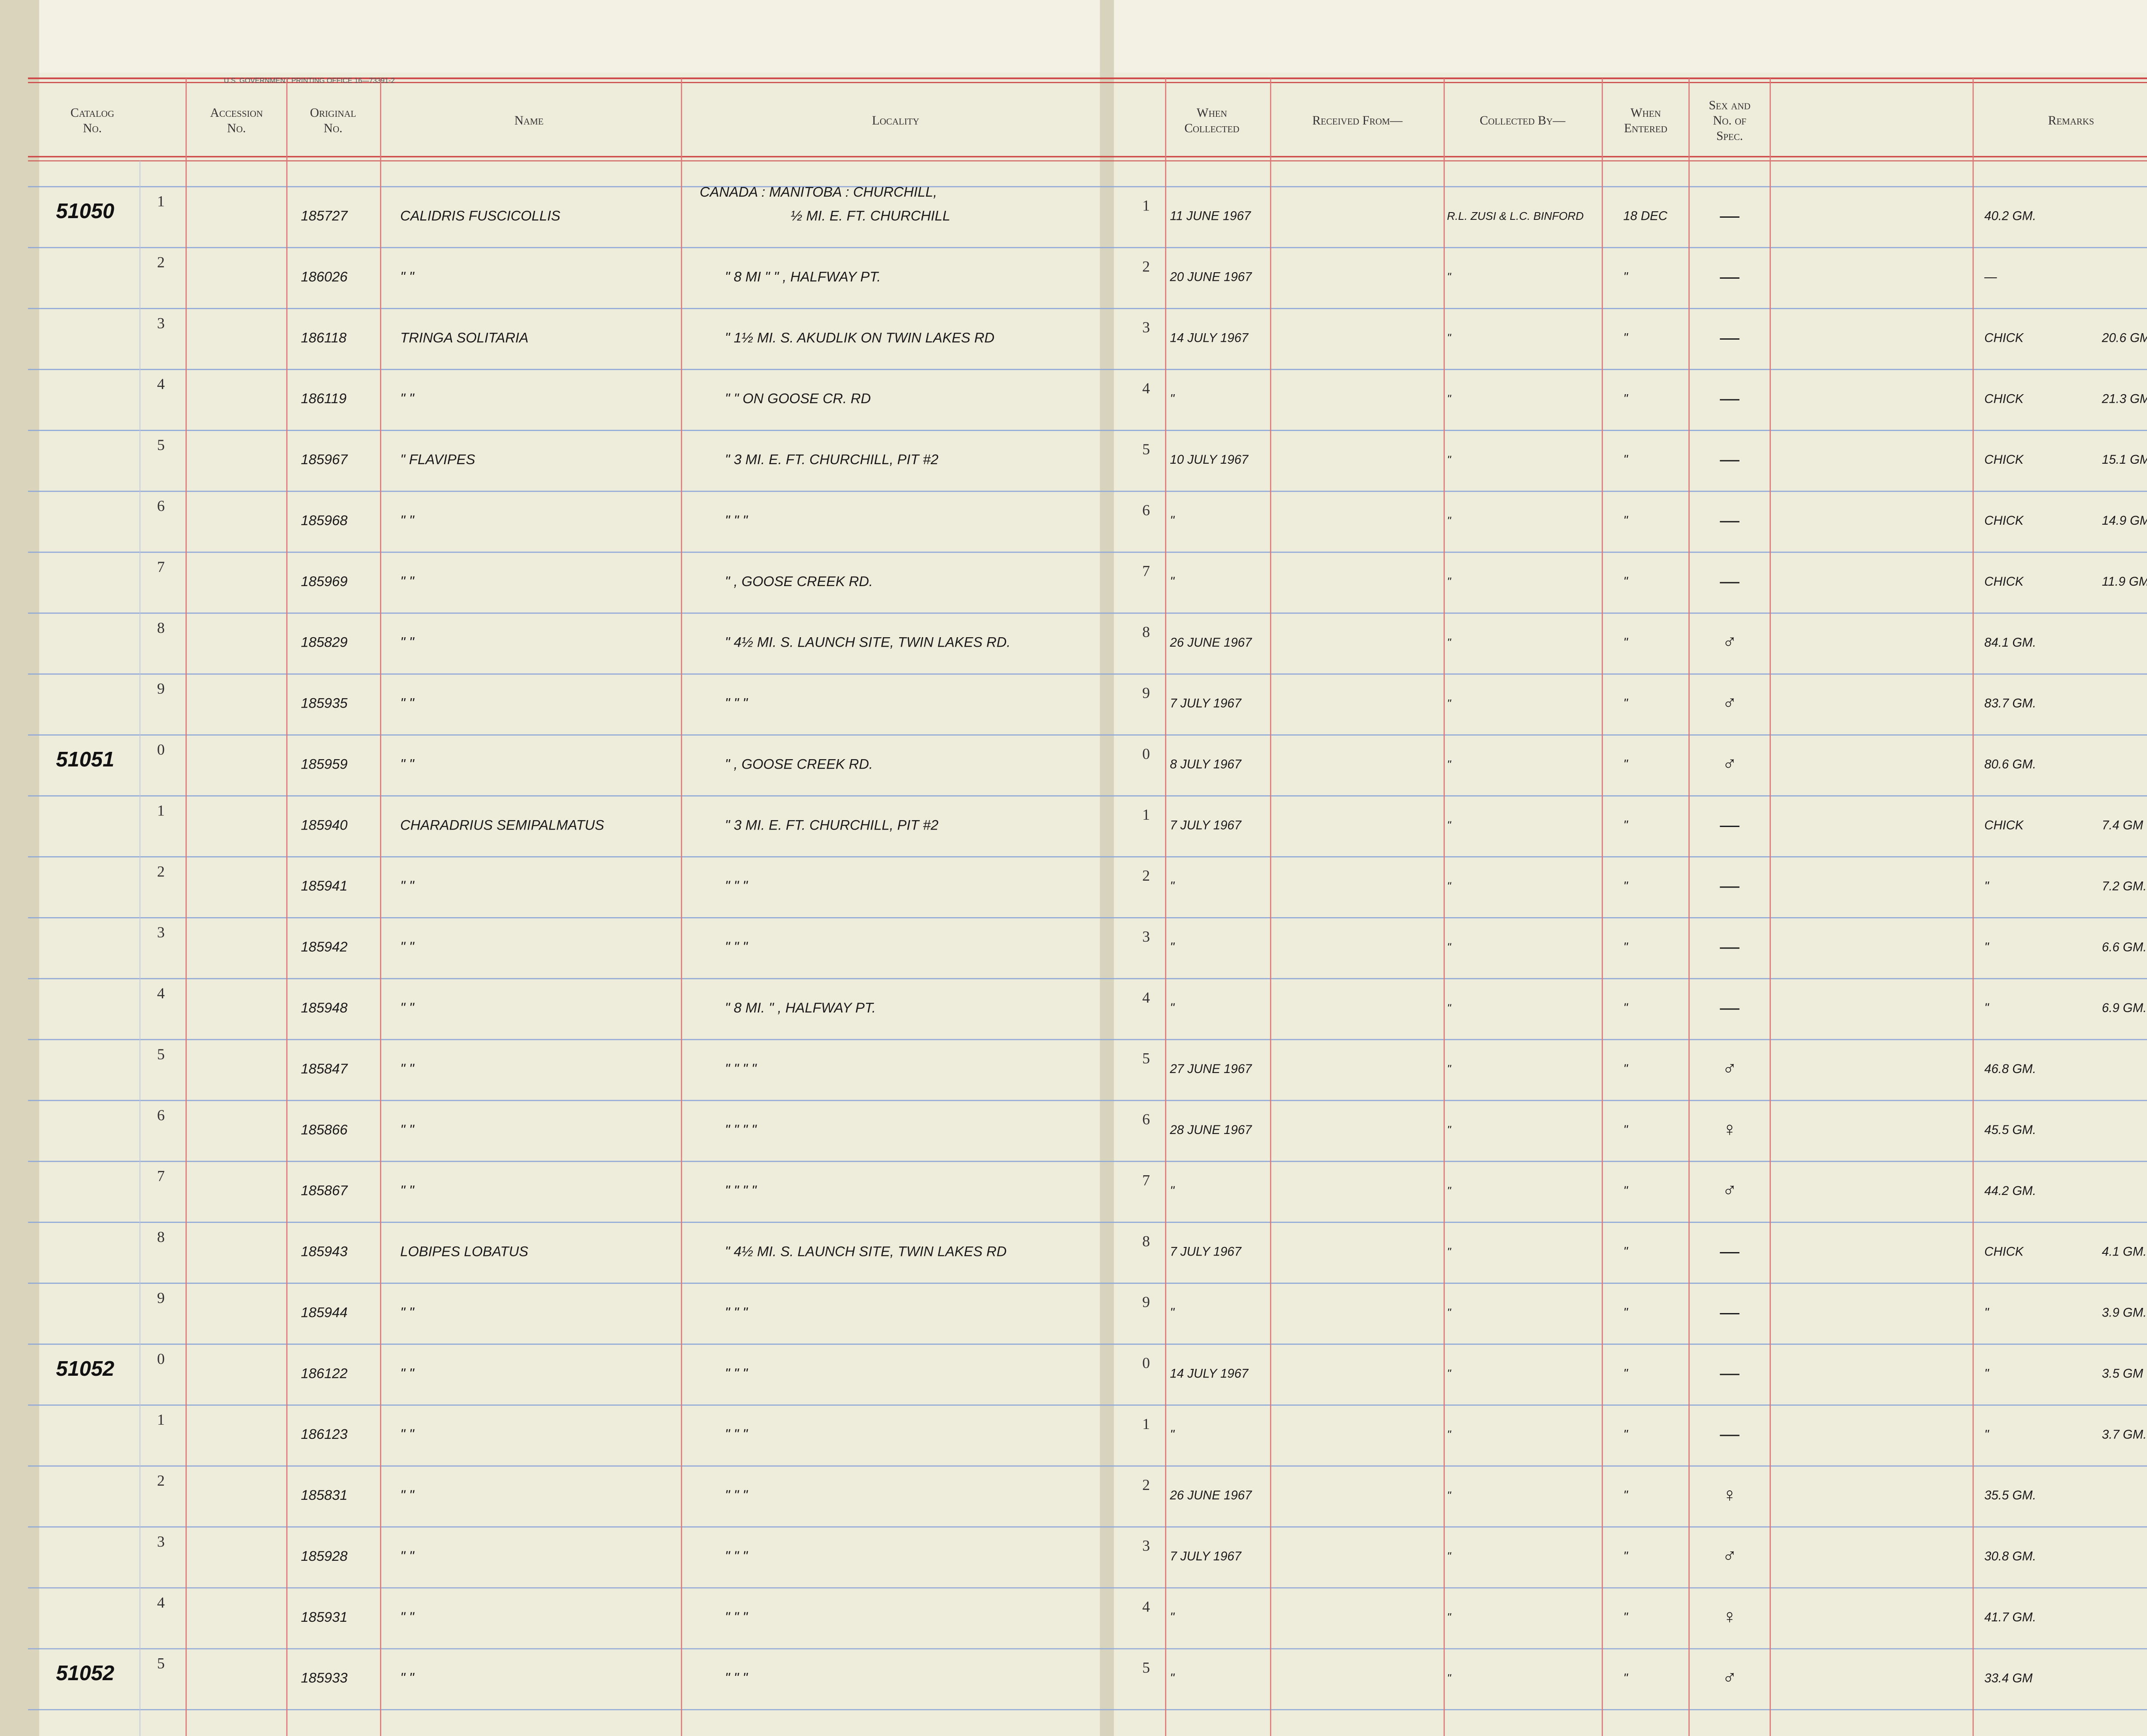 The width and height of the screenshot is (2147, 1736). I want to click on column-header: No., so click(92, 128).